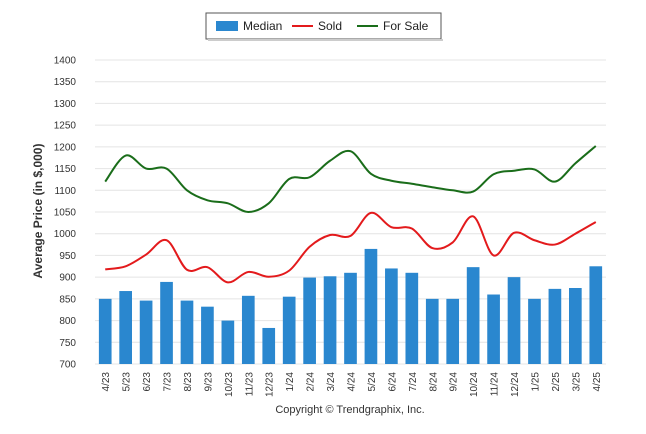 The width and height of the screenshot is (646, 434). I want to click on y-tick-label: 1300, so click(65, 104).